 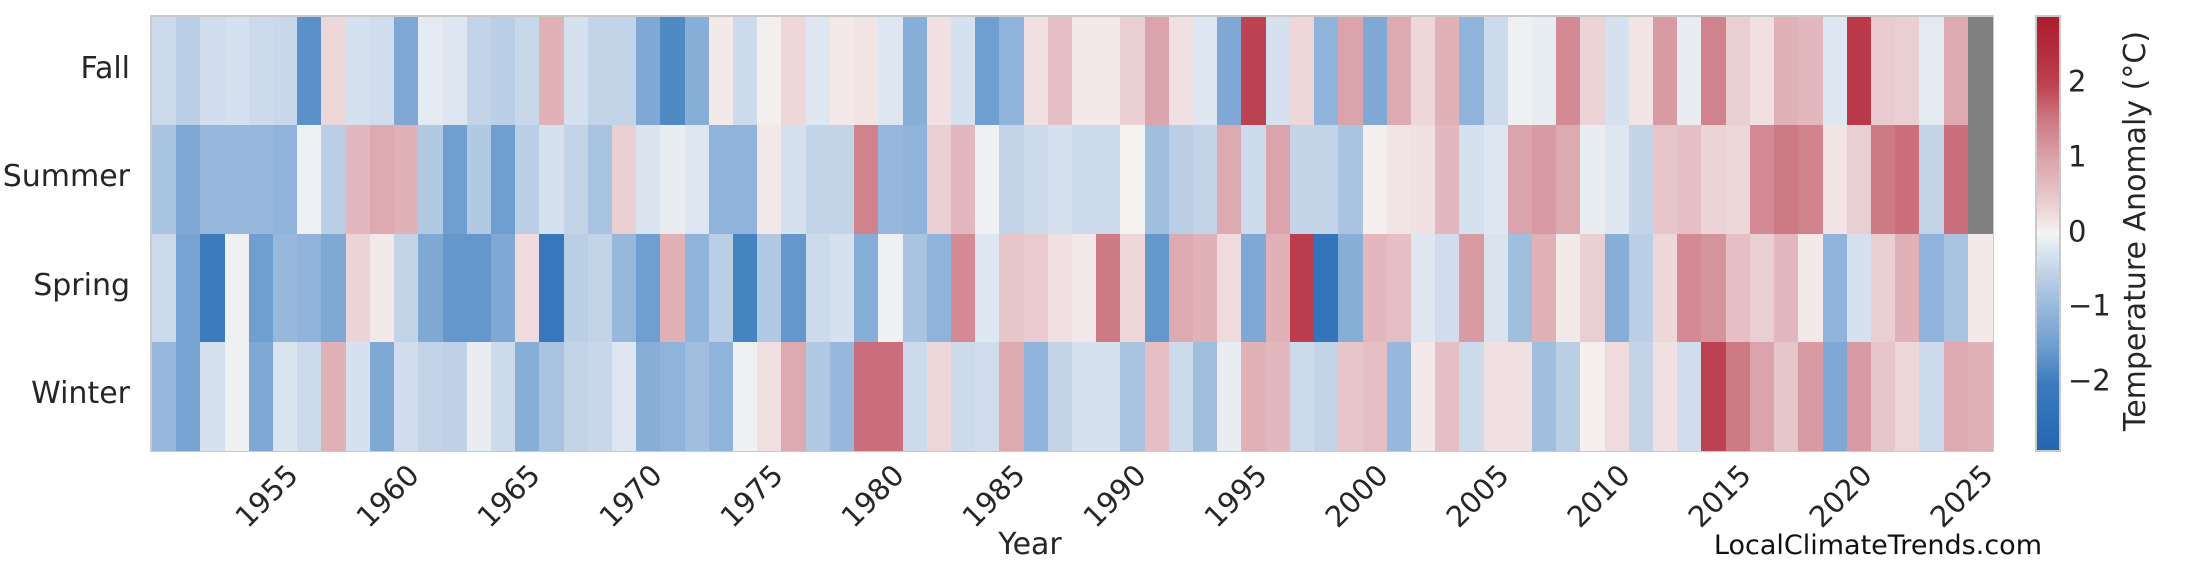 What do you see at coordinates (2089, 305) in the screenshot?
I see `colorbar-tick-label: −1` at bounding box center [2089, 305].